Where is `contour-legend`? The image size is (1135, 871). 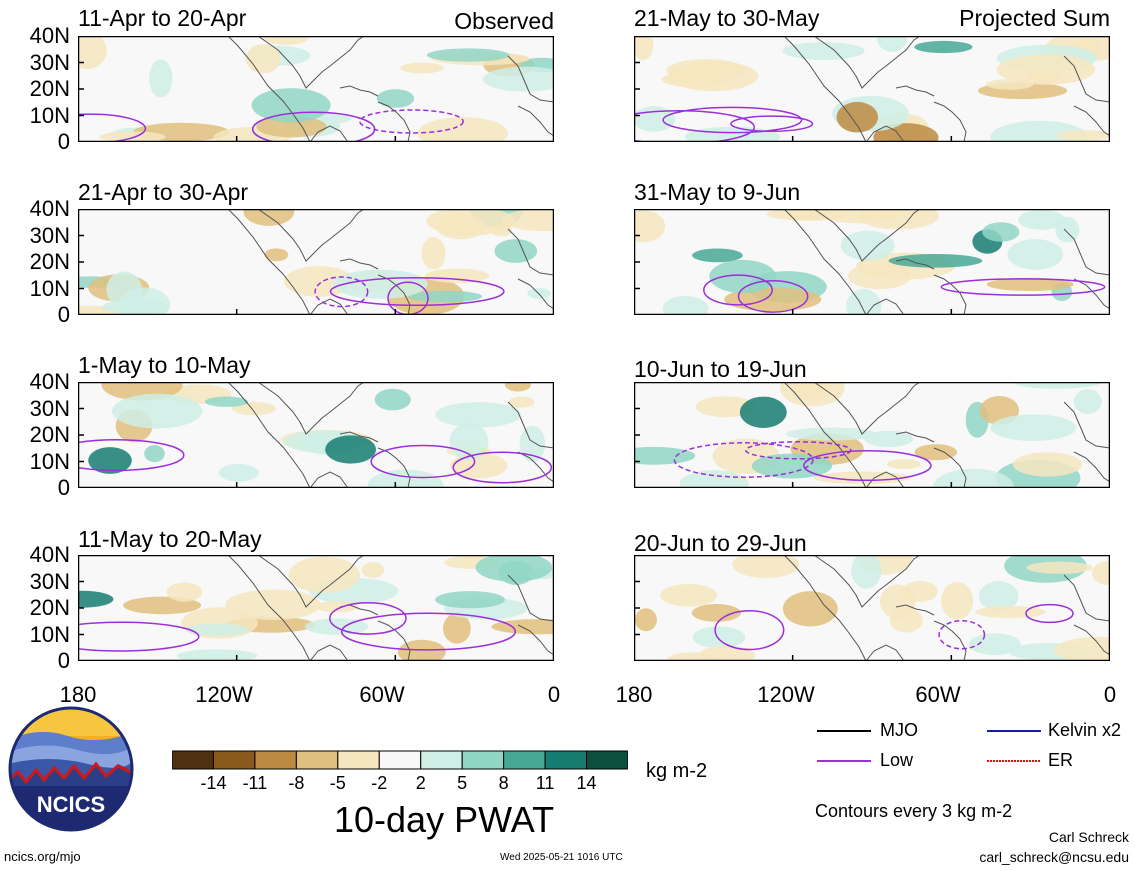 contour-legend is located at coordinates (929, 746).